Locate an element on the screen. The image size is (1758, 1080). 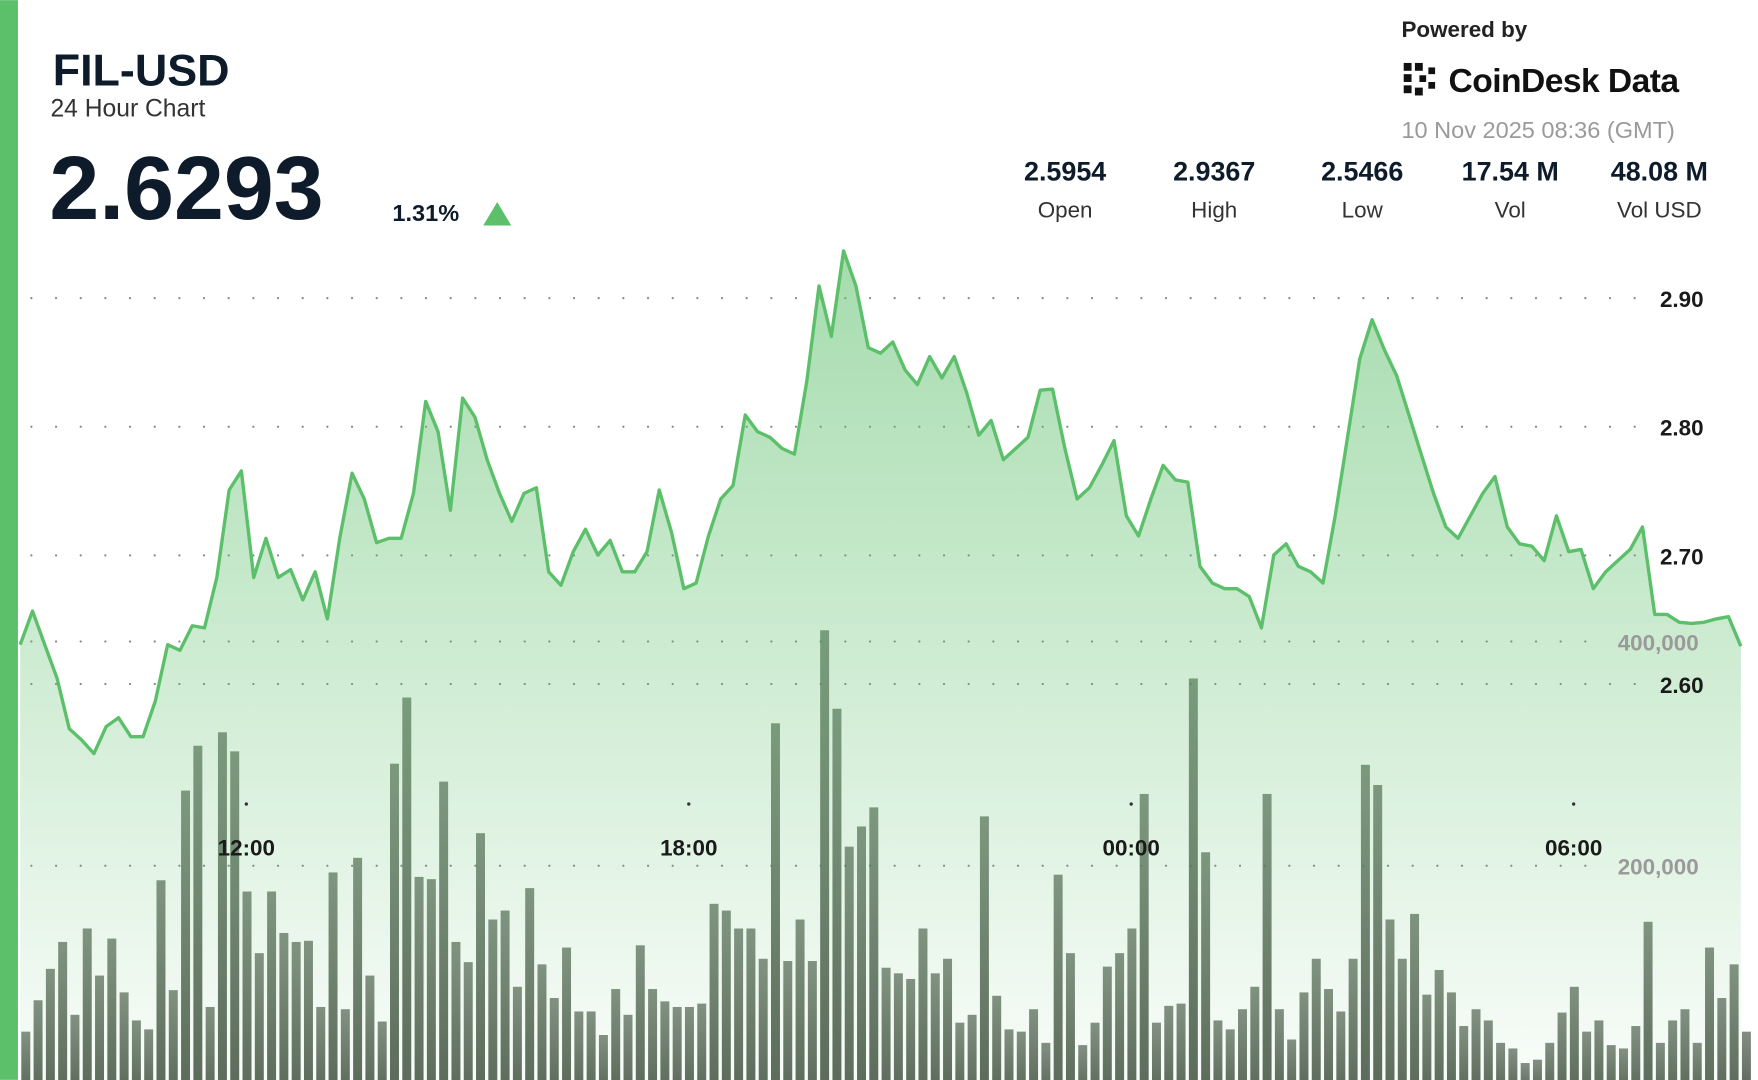
subtitle: 24 Hour Chart is located at coordinates (127, 109).